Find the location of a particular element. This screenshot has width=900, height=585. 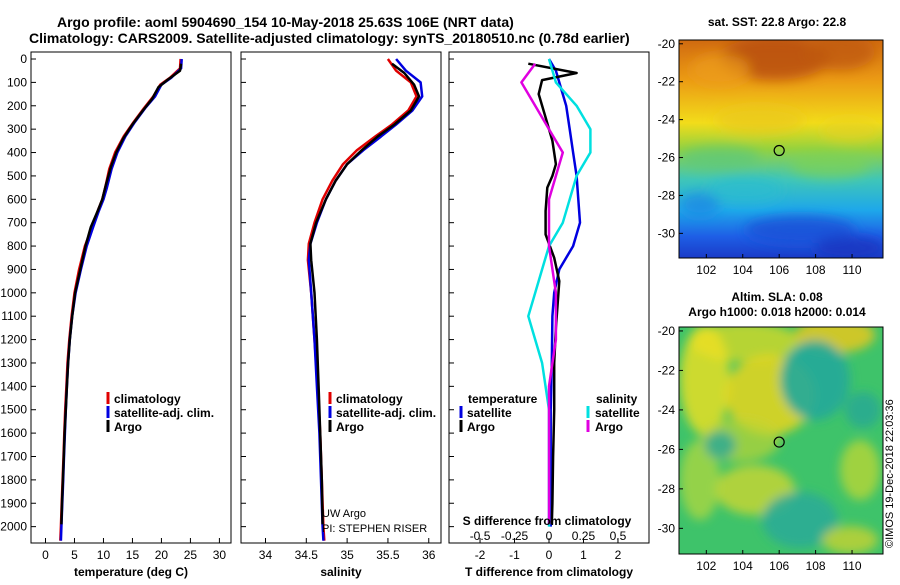

sla-map-image is located at coordinates (781, 440).